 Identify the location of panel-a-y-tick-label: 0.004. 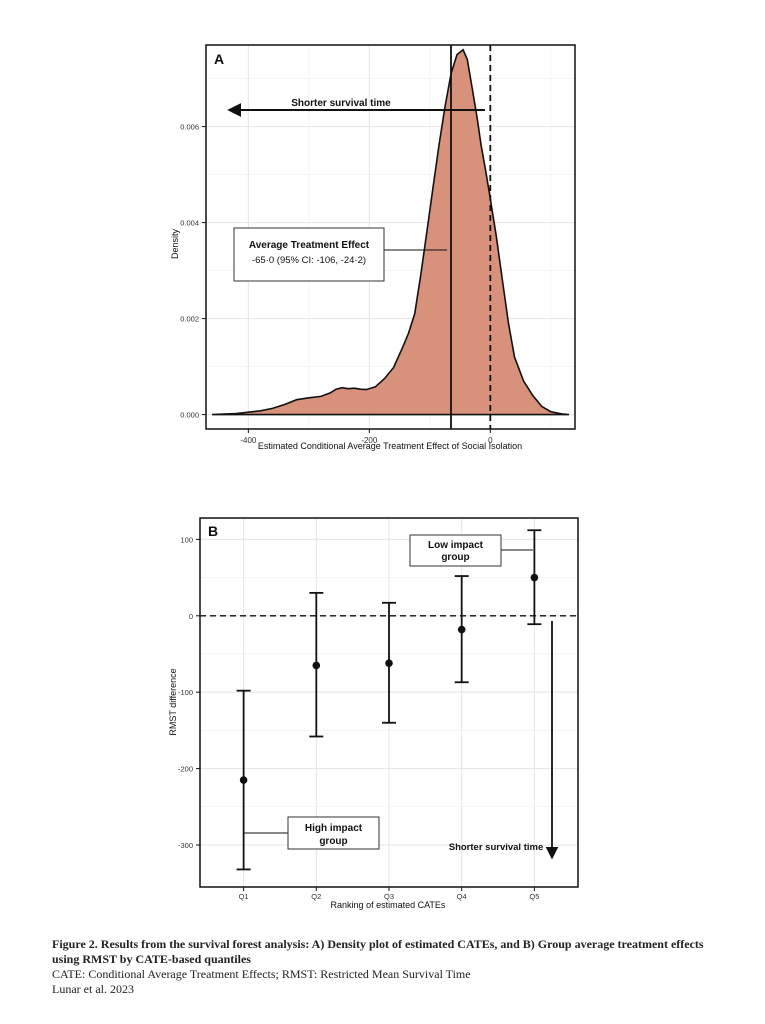
(189, 223).